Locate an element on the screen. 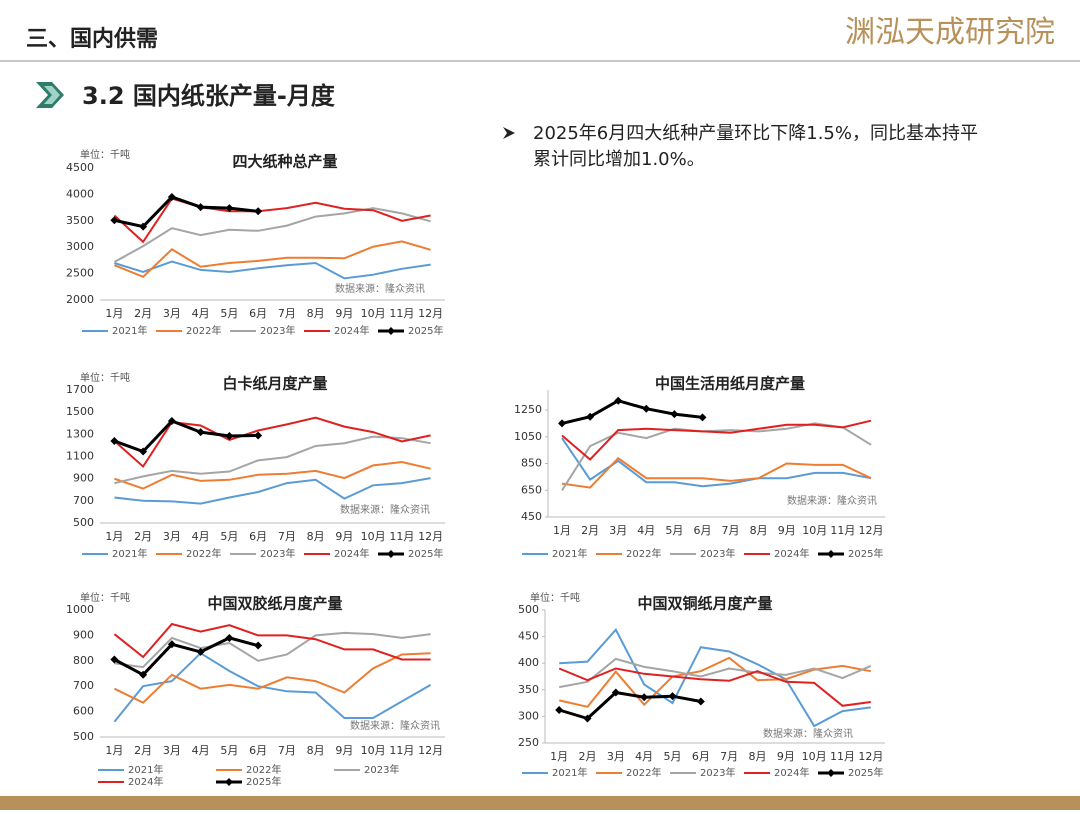  y-tick-label: 1300 is located at coordinates (80, 433).